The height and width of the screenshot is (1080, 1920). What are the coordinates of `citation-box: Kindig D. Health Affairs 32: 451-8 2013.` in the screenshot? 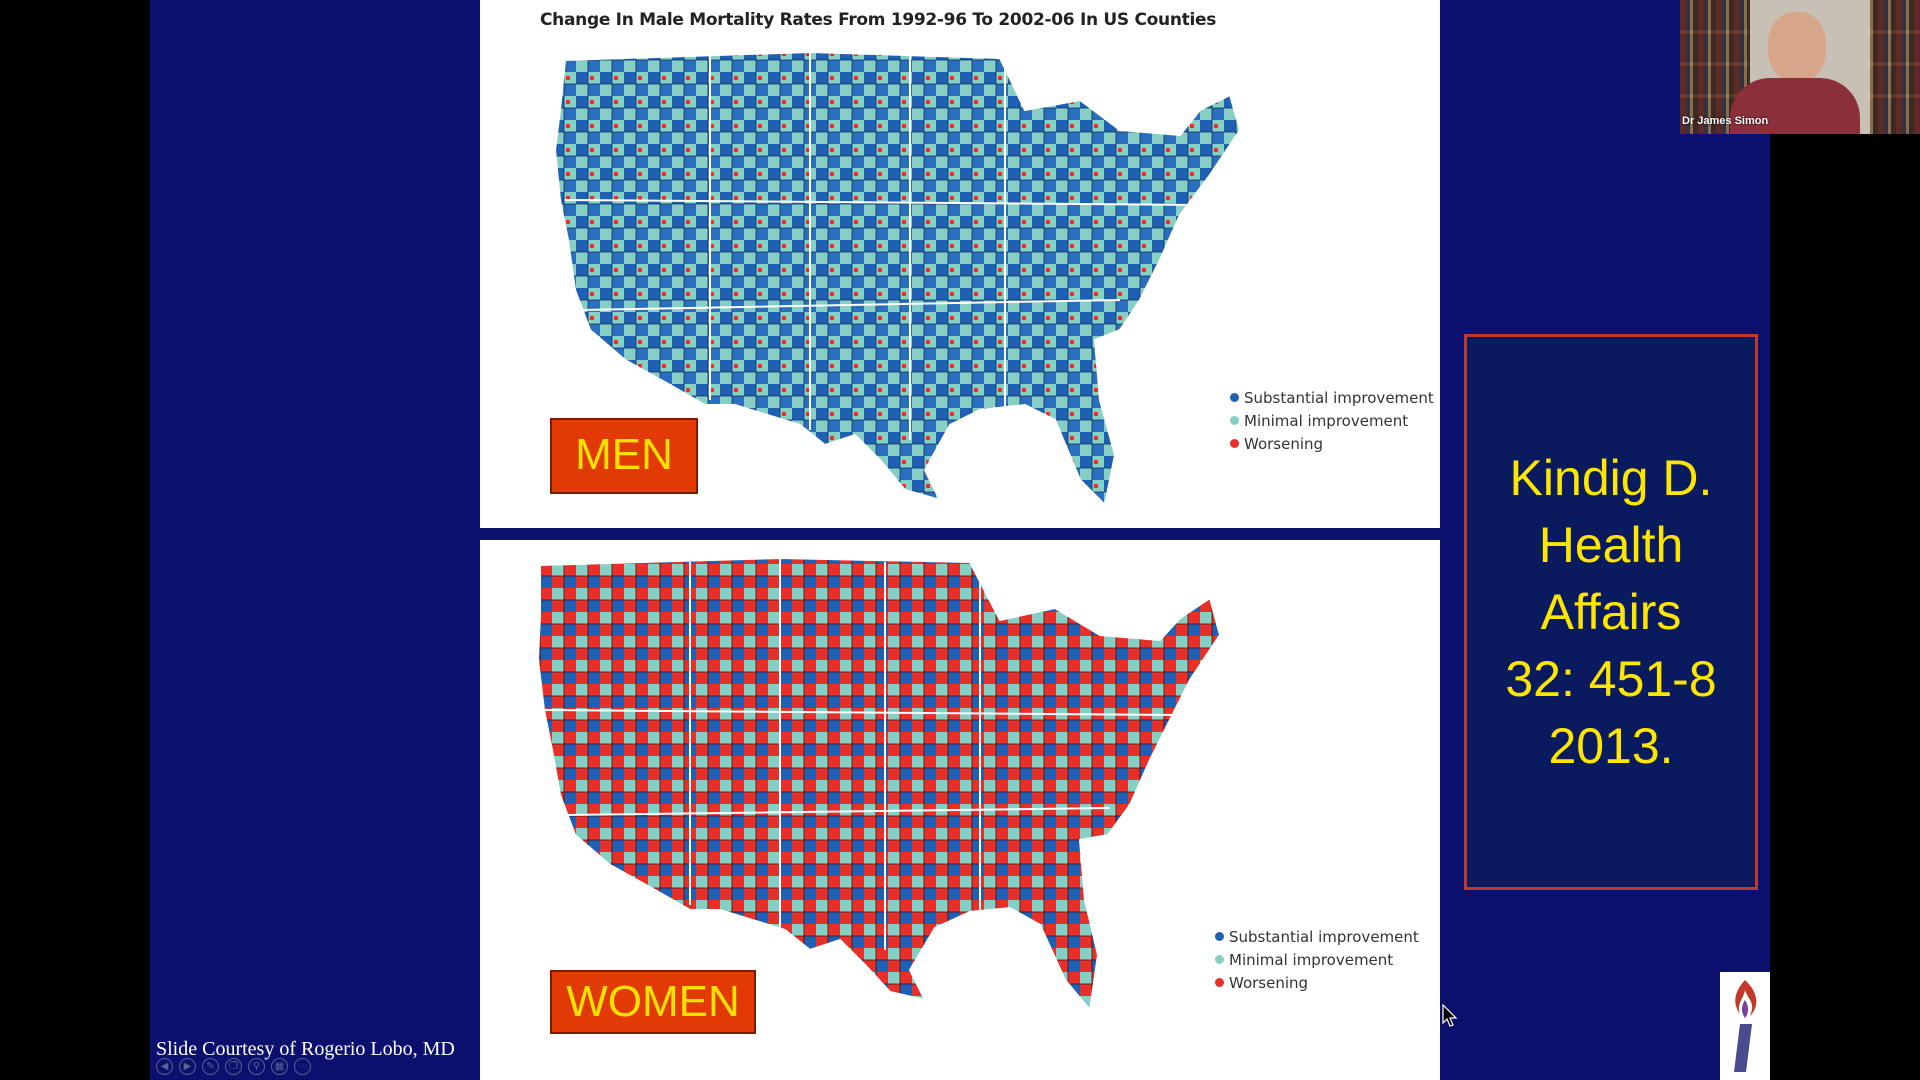 It's located at (1611, 612).